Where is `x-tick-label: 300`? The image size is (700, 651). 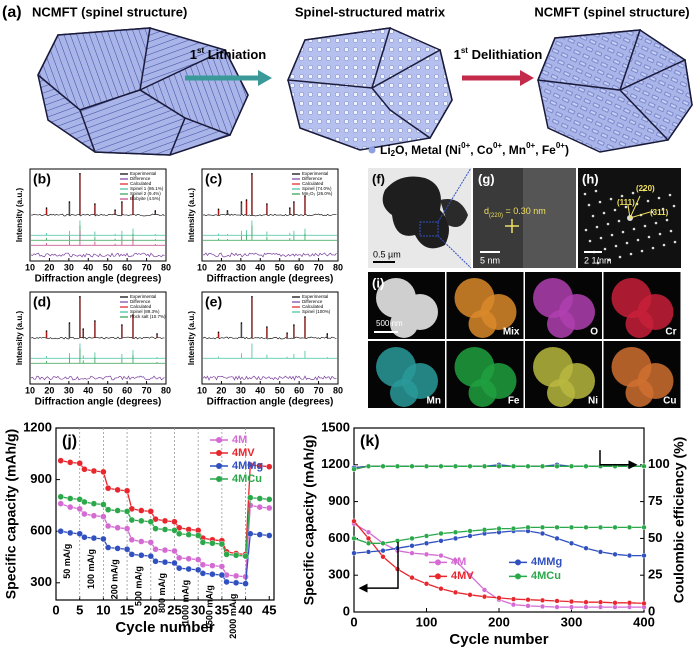
x-tick-label: 300 is located at coordinates (572, 621).